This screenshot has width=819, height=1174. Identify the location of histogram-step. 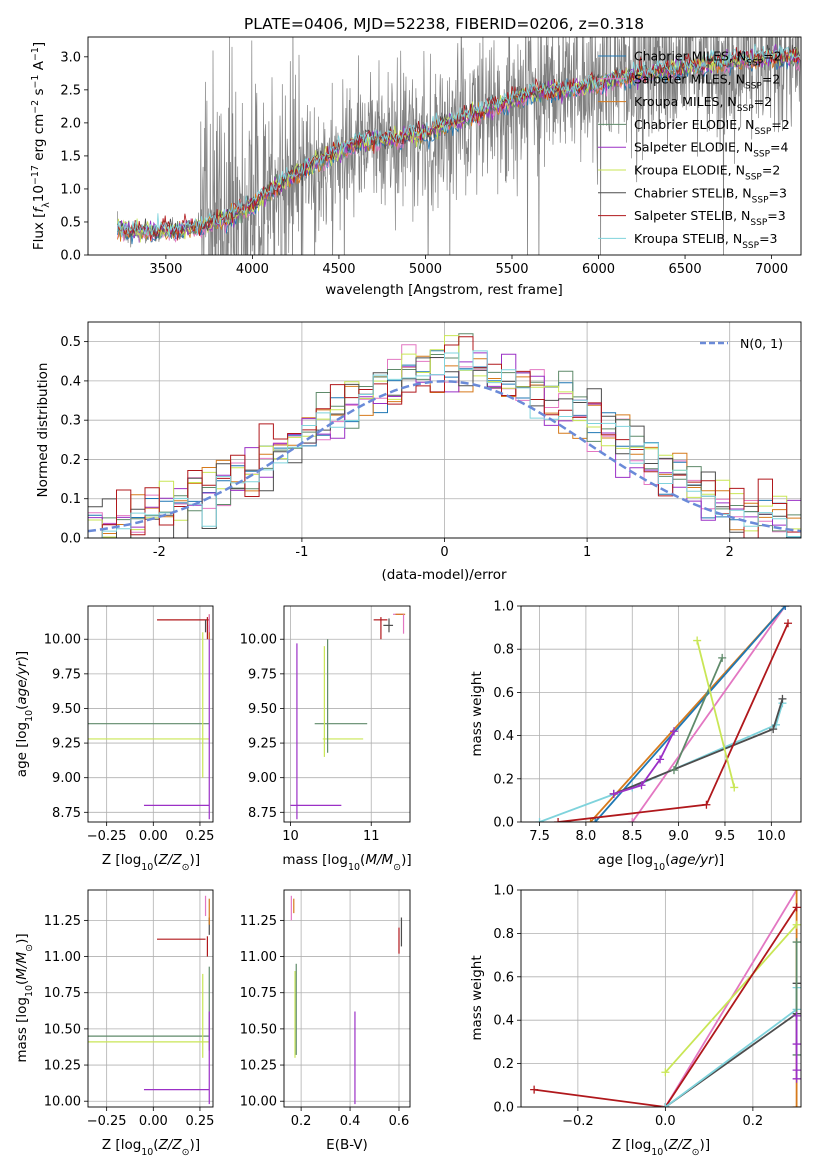
(444, 444).